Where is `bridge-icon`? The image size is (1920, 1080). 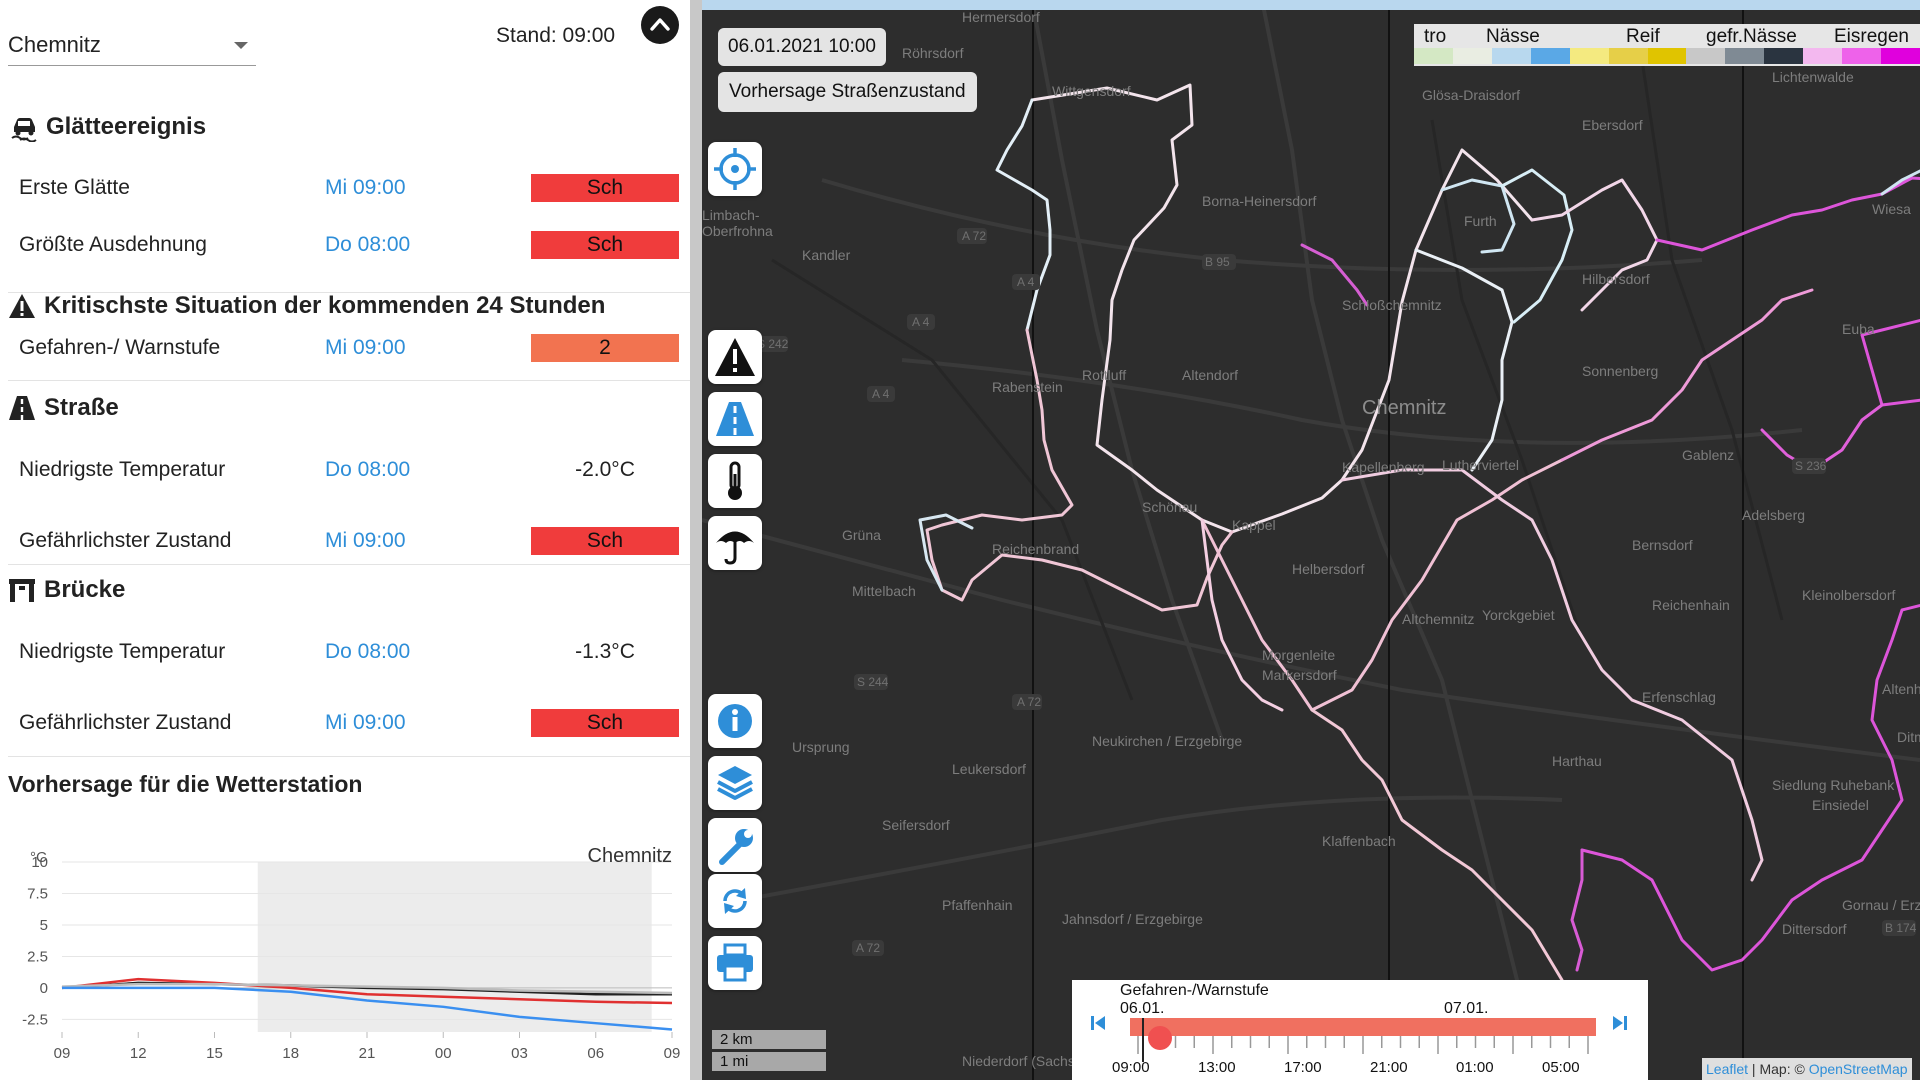
bridge-icon is located at coordinates (22, 590).